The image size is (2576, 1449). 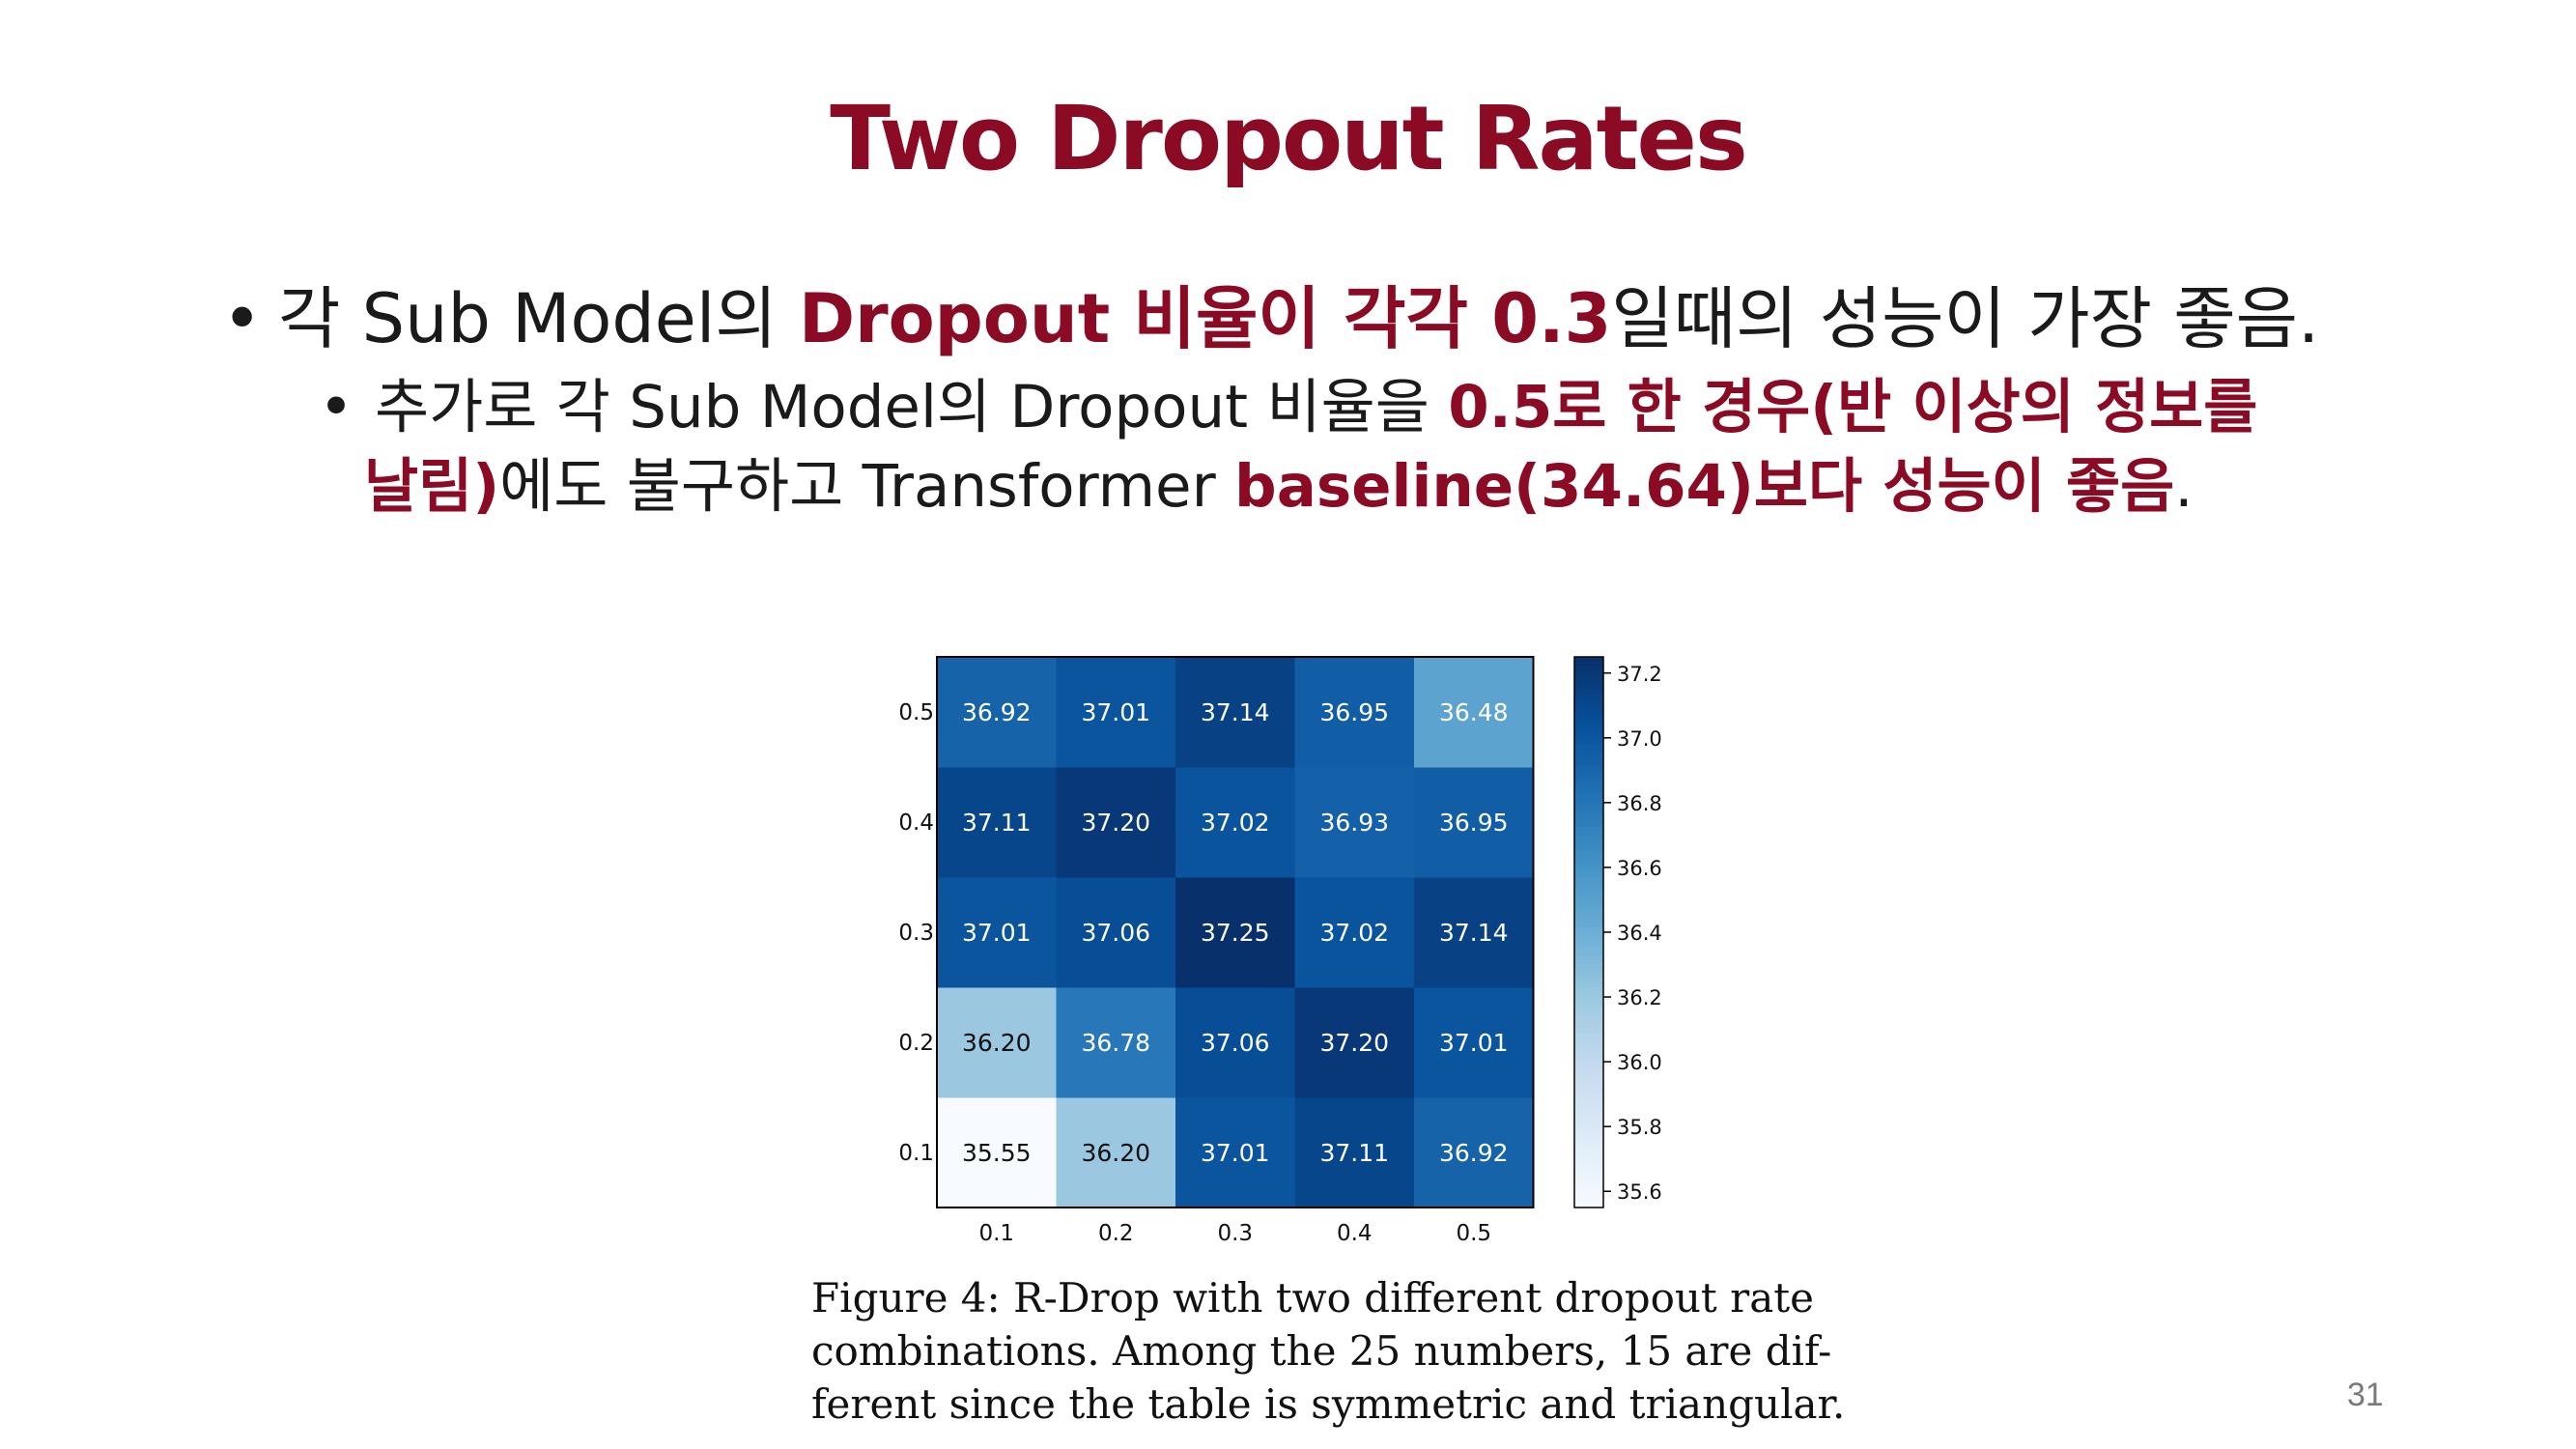 What do you see at coordinates (1853, 407) in the screenshot?
I see `bullet-highlight: 0.5로 한 경우(반 이상의 정보를` at bounding box center [1853, 407].